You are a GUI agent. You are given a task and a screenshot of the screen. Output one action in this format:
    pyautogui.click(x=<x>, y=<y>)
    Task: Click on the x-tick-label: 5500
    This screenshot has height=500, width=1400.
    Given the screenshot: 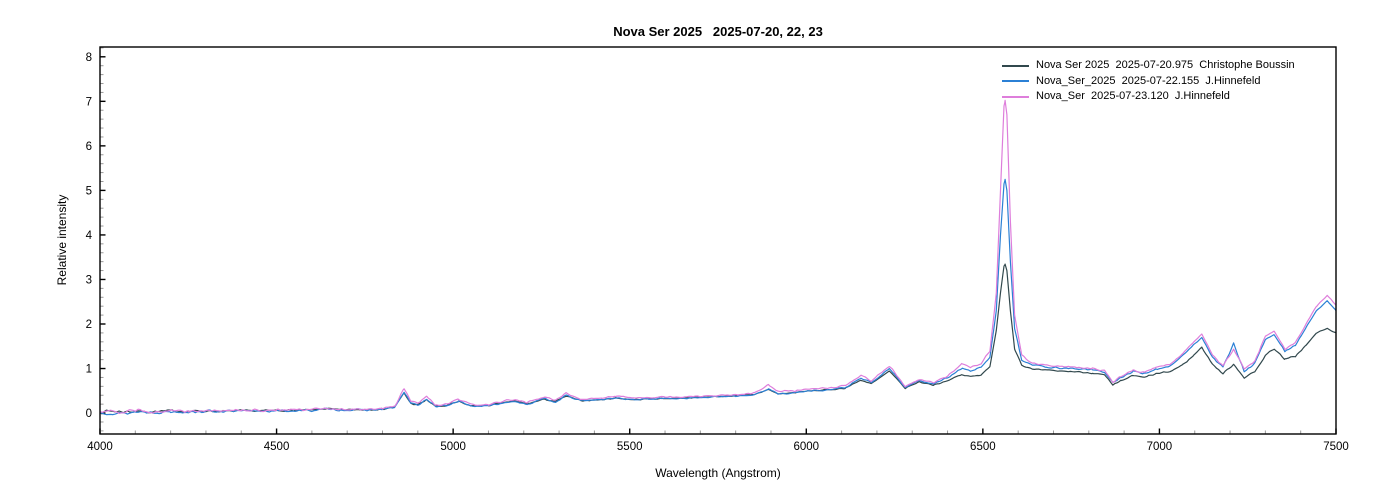 What is the action you would take?
    pyautogui.click(x=630, y=447)
    